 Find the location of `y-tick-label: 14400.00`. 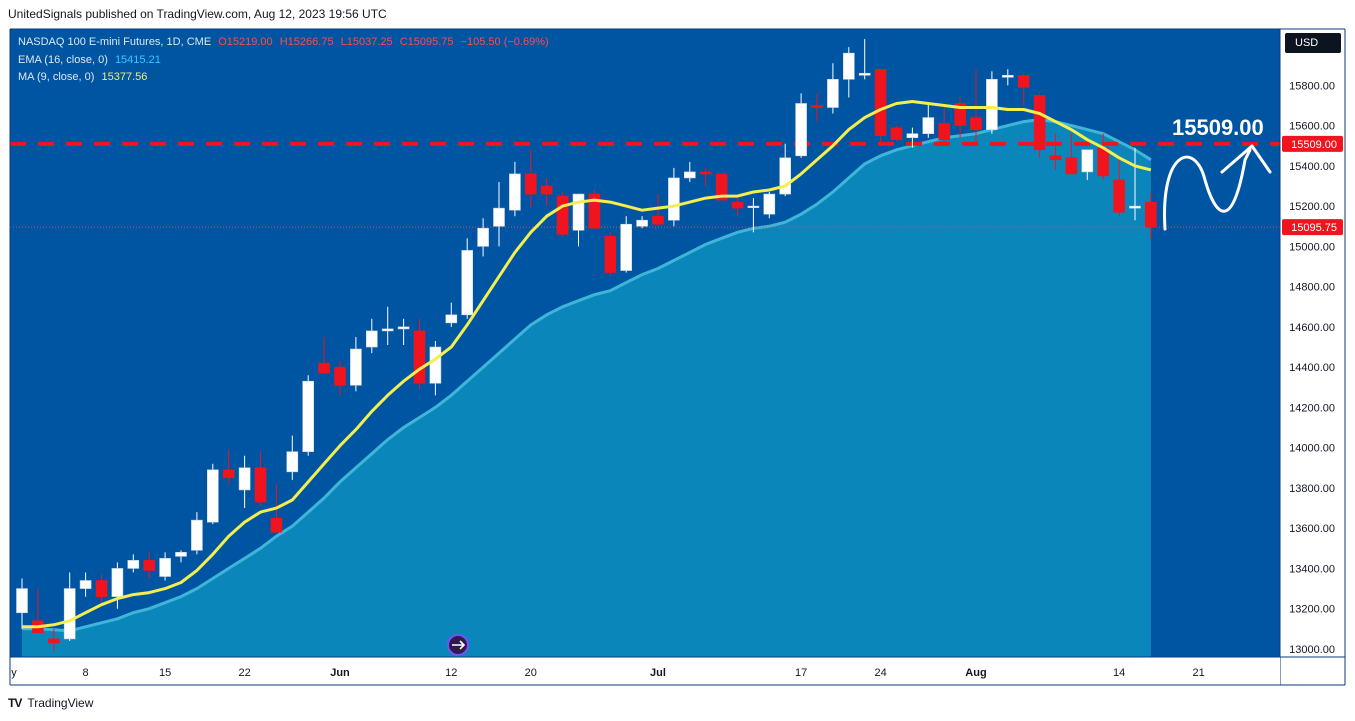

y-tick-label: 14400.00 is located at coordinates (1312, 368).